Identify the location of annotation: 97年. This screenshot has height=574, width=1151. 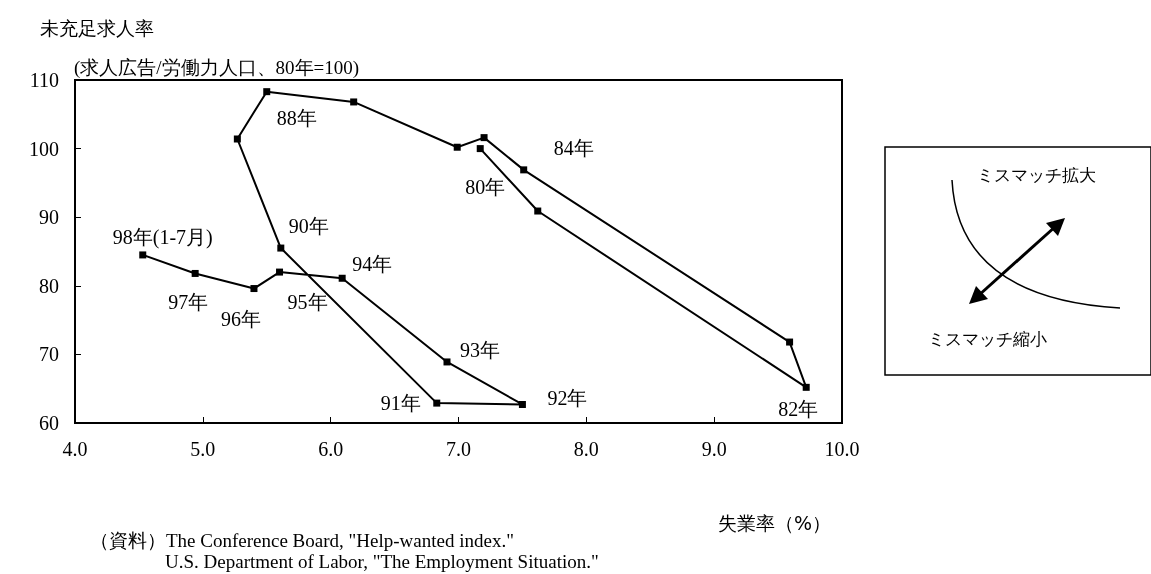
(188, 302).